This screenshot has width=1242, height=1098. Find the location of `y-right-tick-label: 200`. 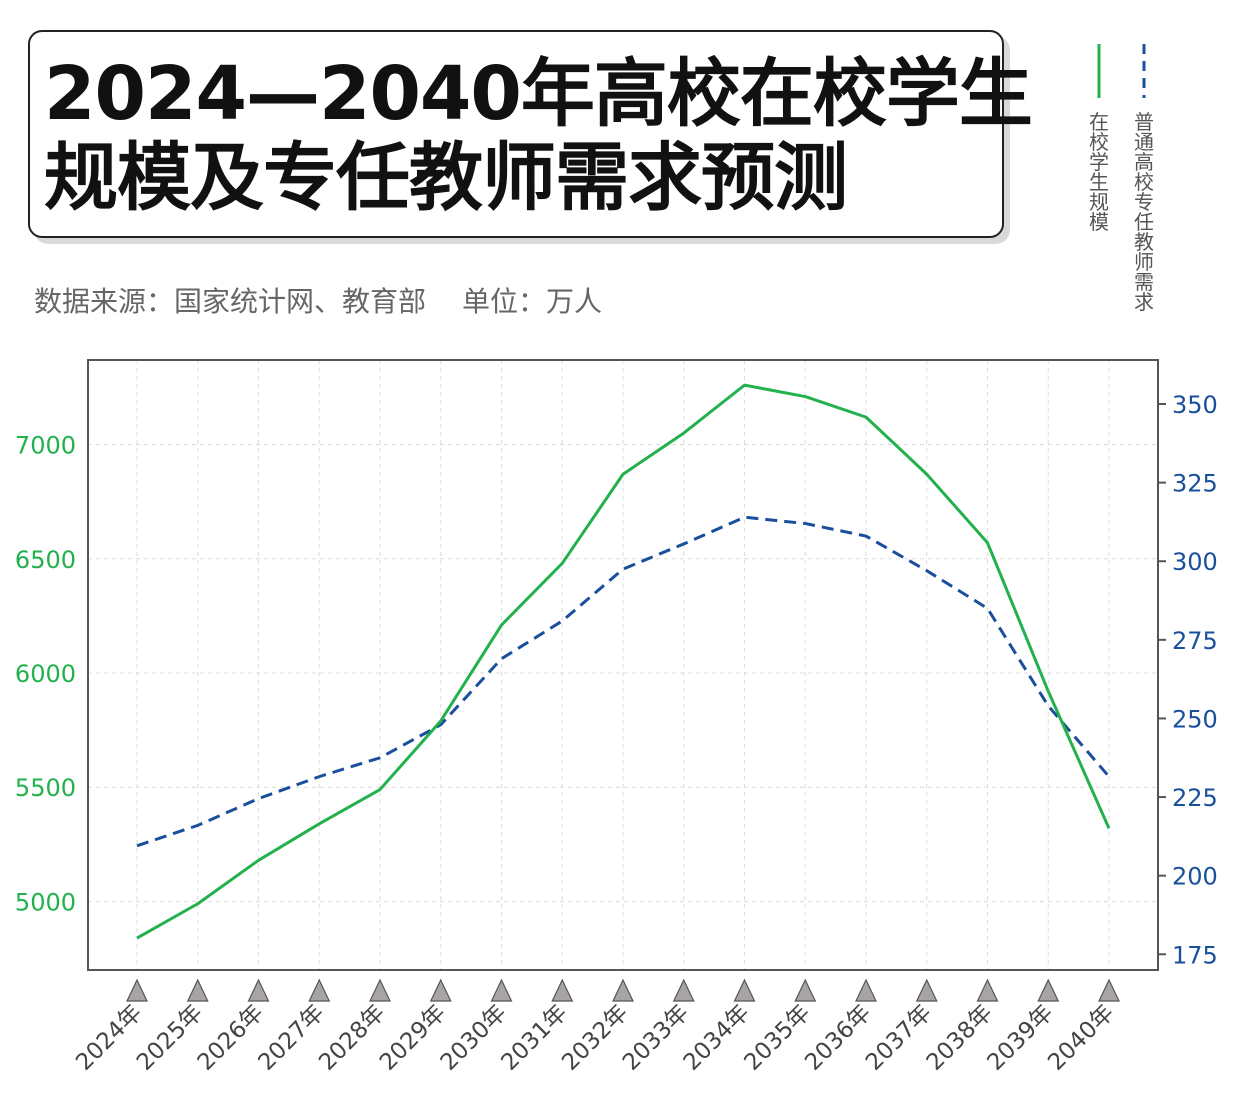

y-right-tick-label: 200 is located at coordinates (1195, 877).